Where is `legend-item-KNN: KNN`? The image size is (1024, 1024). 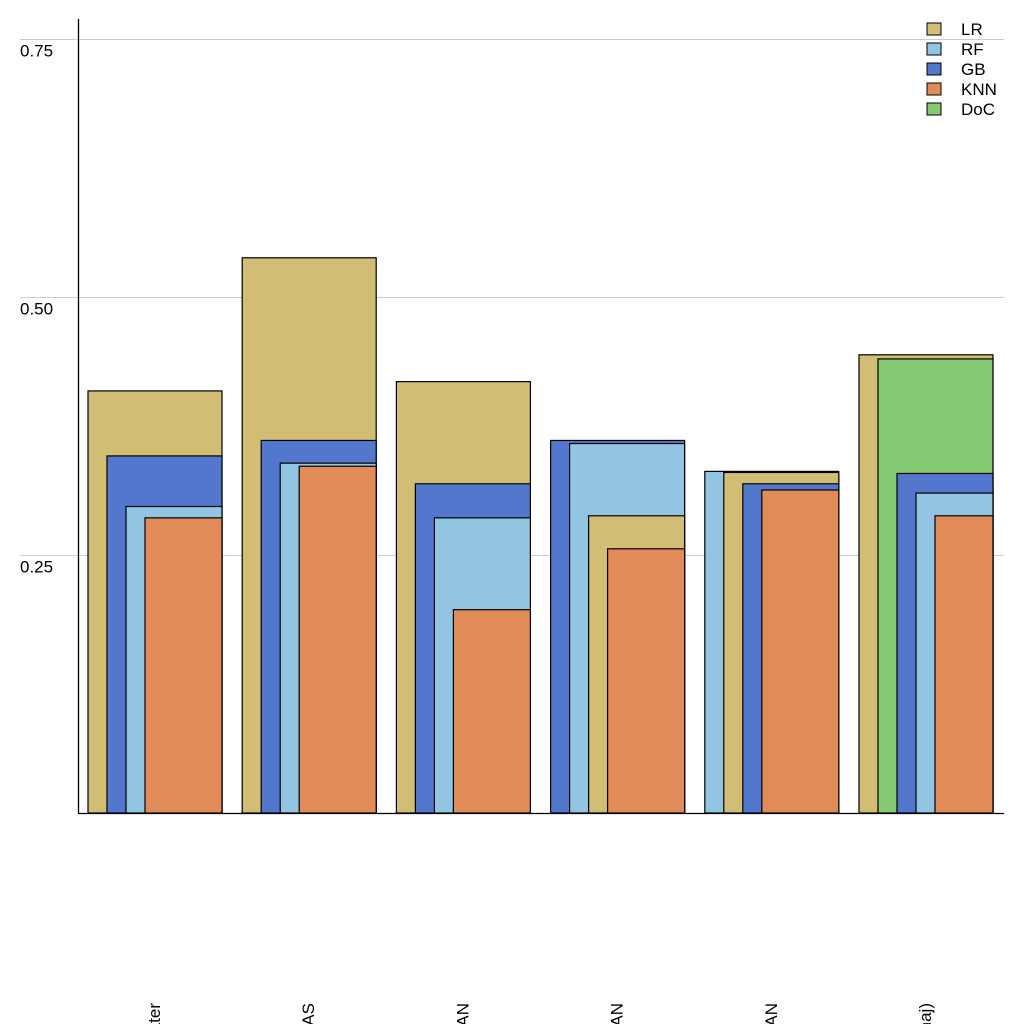 legend-item-KNN: KNN is located at coordinates (961, 89).